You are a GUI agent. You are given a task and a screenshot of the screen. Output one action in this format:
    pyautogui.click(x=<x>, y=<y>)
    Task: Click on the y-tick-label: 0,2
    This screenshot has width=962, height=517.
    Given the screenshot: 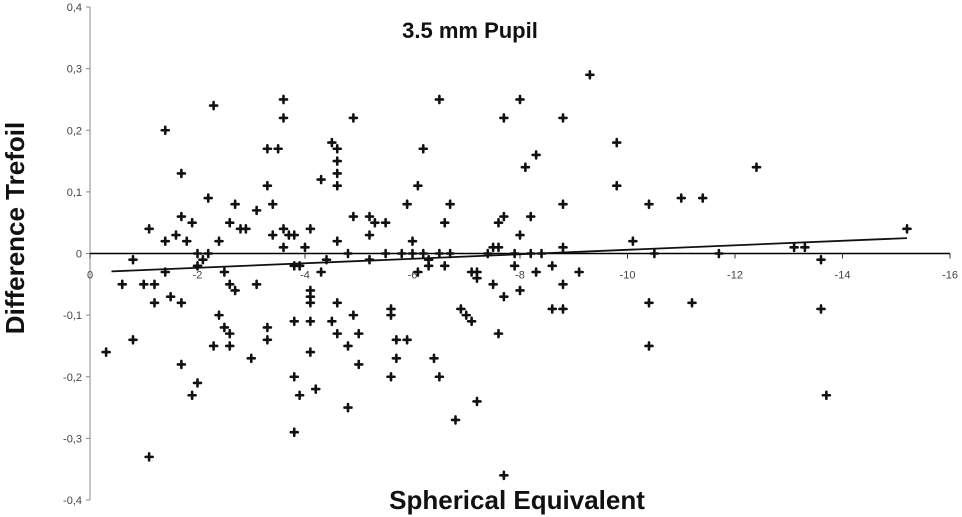 What is the action you would take?
    pyautogui.click(x=74, y=131)
    